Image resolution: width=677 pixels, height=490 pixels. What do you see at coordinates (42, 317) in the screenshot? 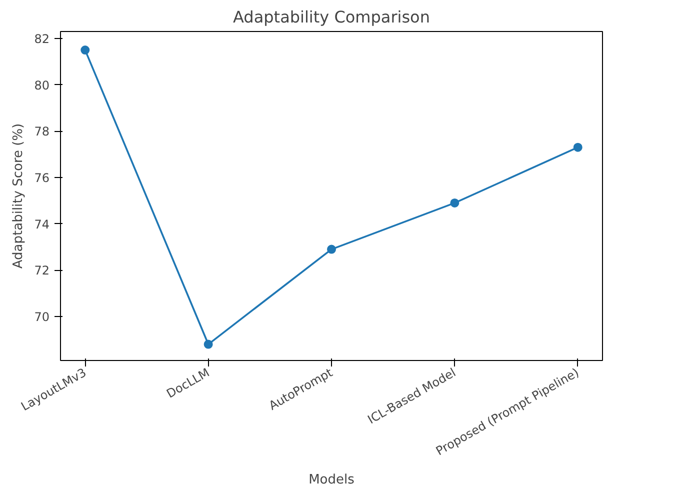
I see `y-tick-label: 70` at bounding box center [42, 317].